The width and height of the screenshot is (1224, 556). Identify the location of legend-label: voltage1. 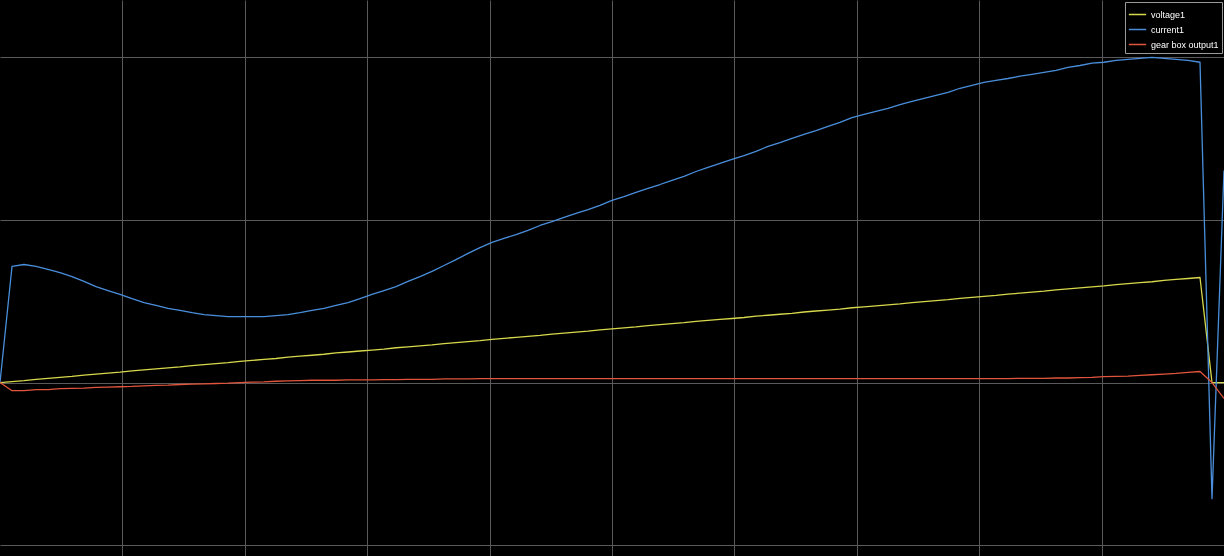
(1168, 14).